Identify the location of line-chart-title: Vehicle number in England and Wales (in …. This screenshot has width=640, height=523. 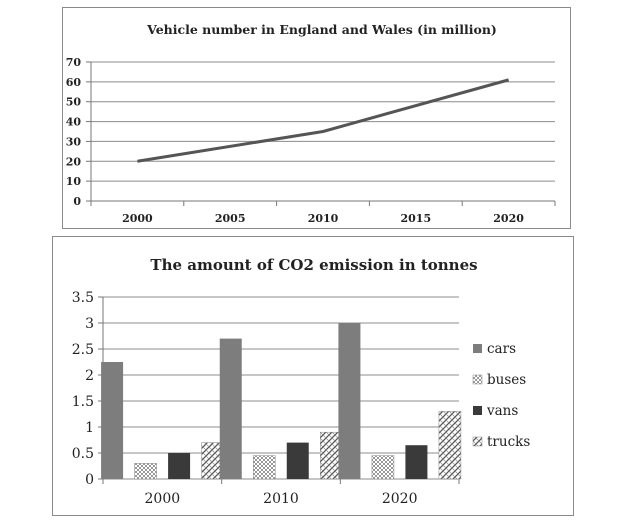
(321, 29).